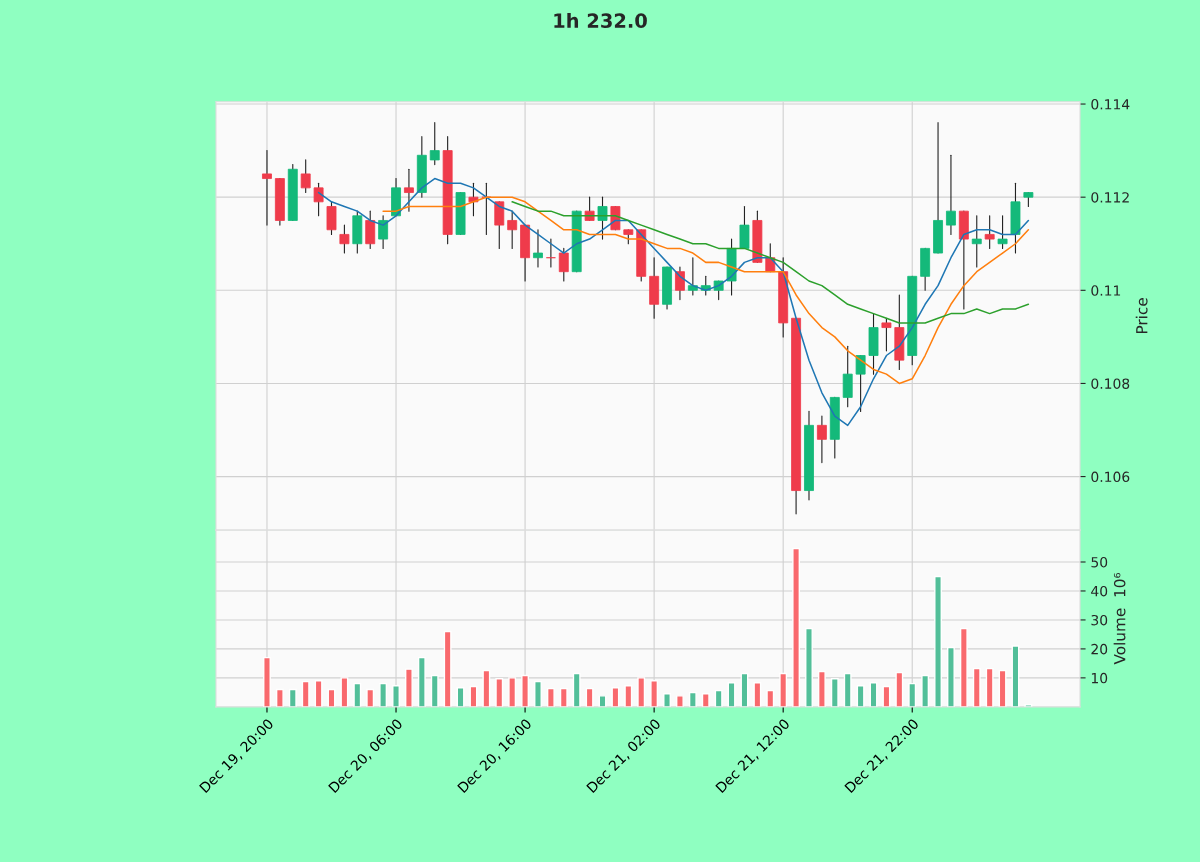  What do you see at coordinates (1106, 290) in the screenshot?
I see `y-tick-label: 0.11` at bounding box center [1106, 290].